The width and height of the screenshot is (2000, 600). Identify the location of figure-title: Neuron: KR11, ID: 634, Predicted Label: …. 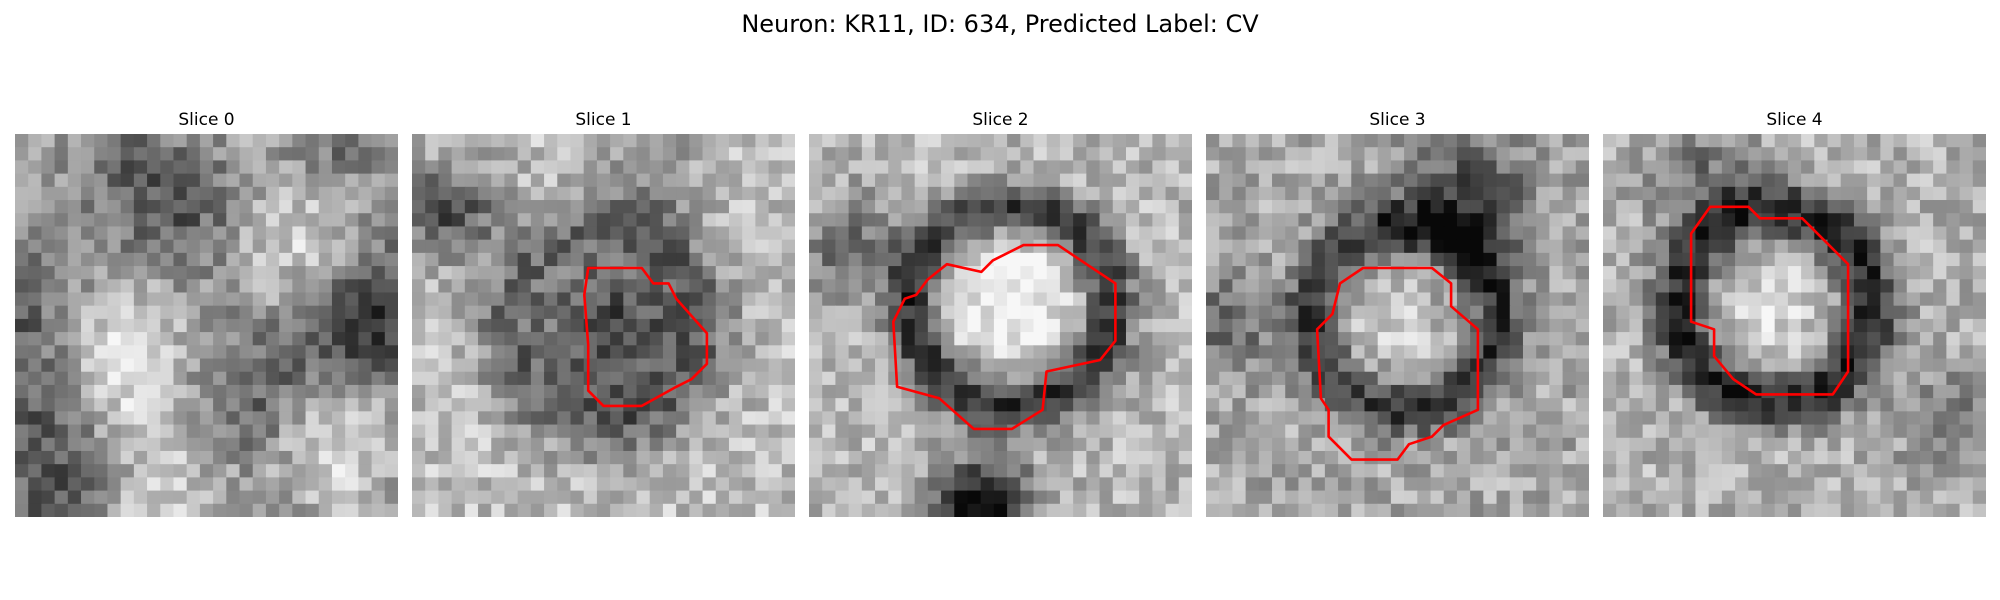
(1000, 24).